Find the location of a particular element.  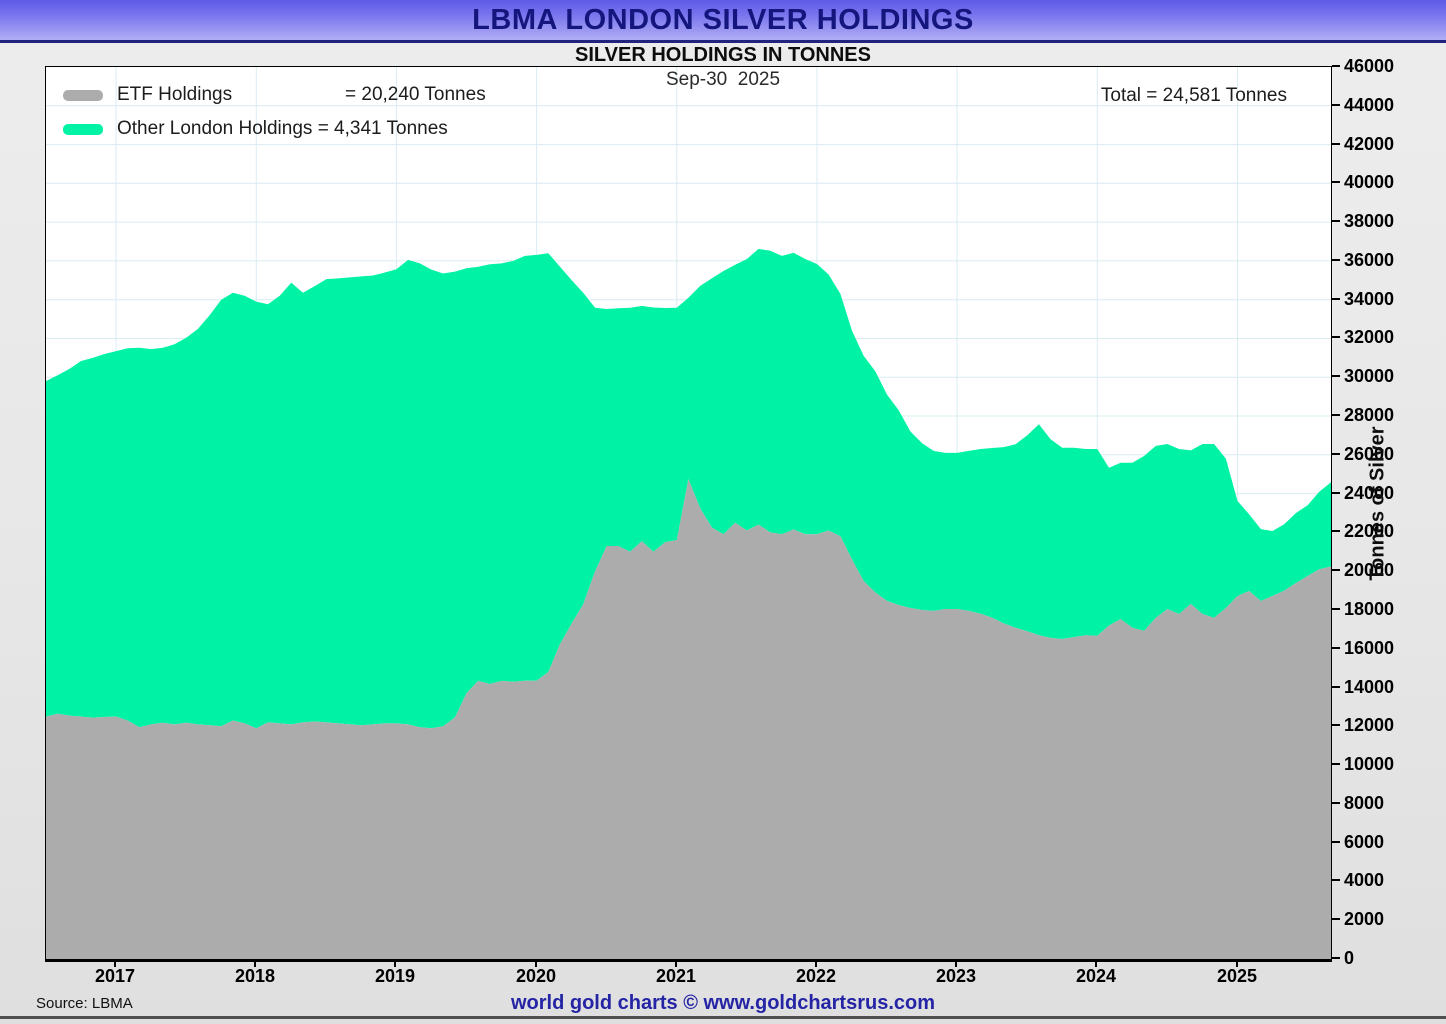

x-axis-tick-label: 2020 is located at coordinates (536, 976).